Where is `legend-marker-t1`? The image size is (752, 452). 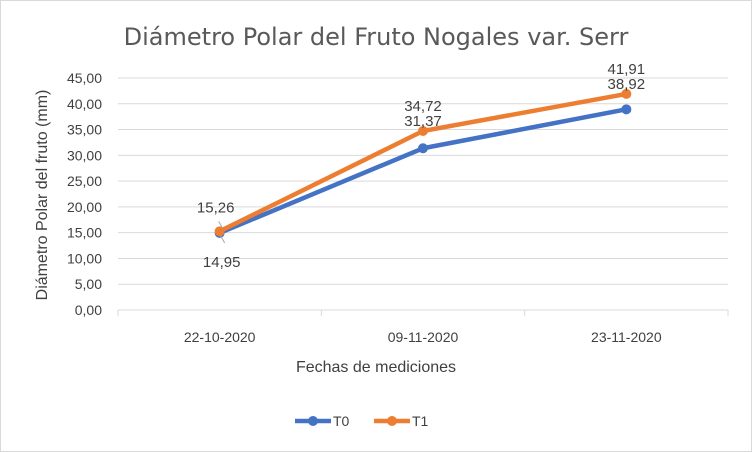 legend-marker-t1 is located at coordinates (392, 421).